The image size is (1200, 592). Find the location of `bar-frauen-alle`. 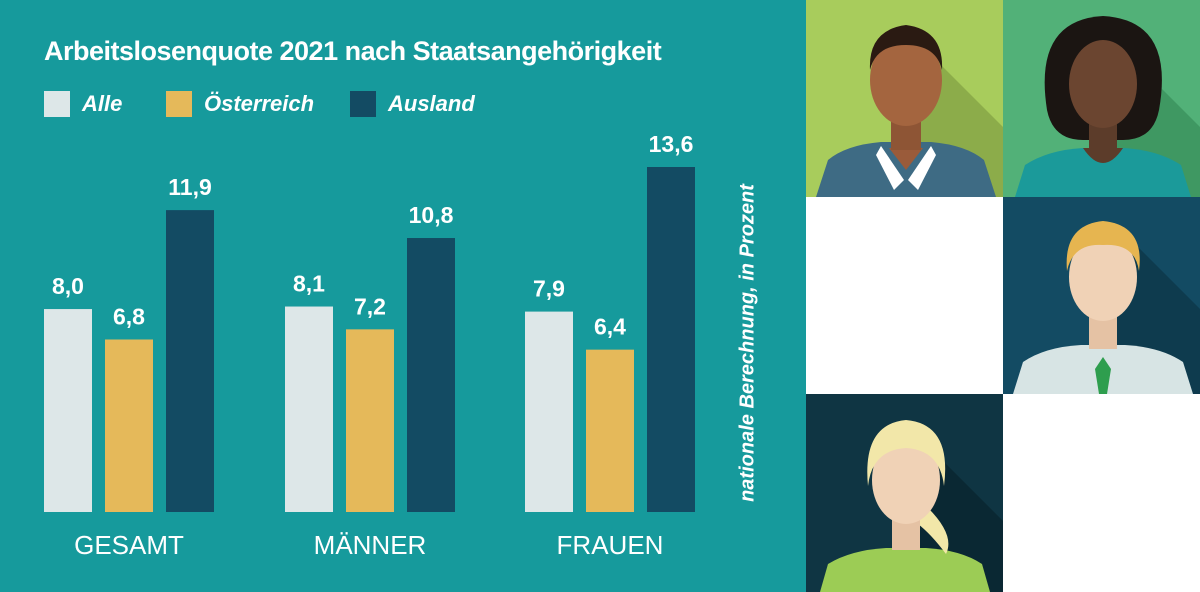

bar-frauen-alle is located at coordinates (549, 411).